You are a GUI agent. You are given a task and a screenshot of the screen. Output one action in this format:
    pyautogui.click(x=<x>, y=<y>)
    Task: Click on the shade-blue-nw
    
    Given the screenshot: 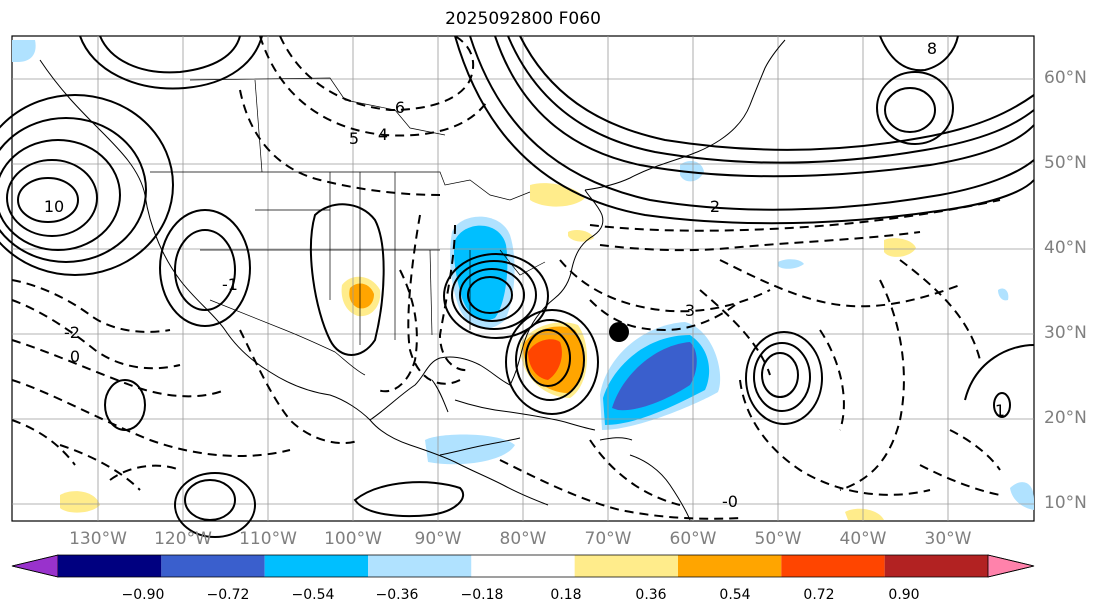 What is the action you would take?
    pyautogui.click(x=24, y=51)
    